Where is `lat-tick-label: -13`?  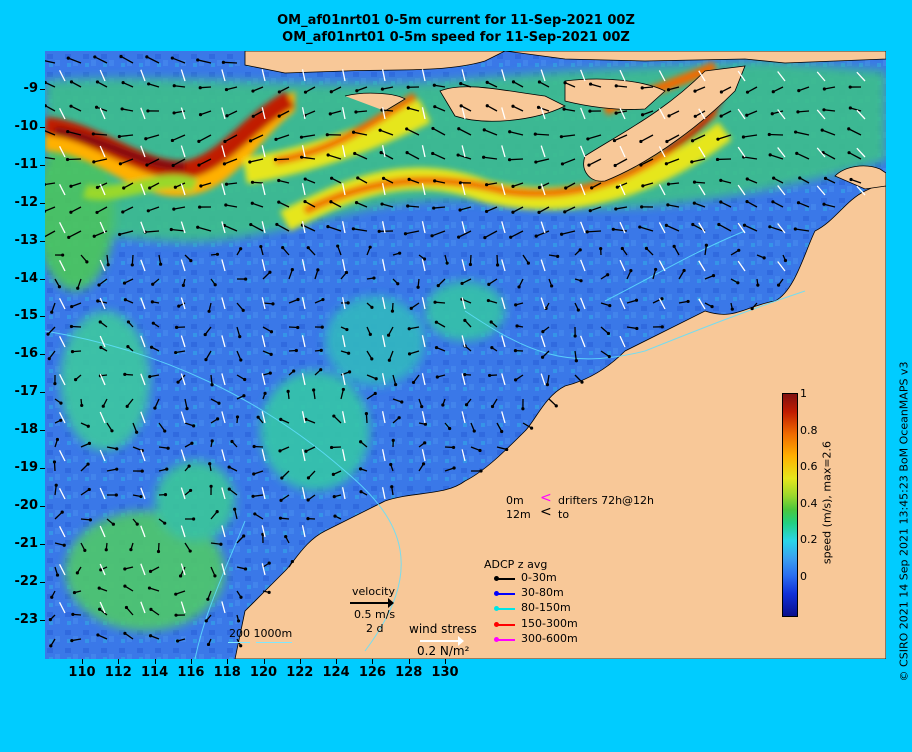 lat-tick-label: -13 is located at coordinates (24, 240).